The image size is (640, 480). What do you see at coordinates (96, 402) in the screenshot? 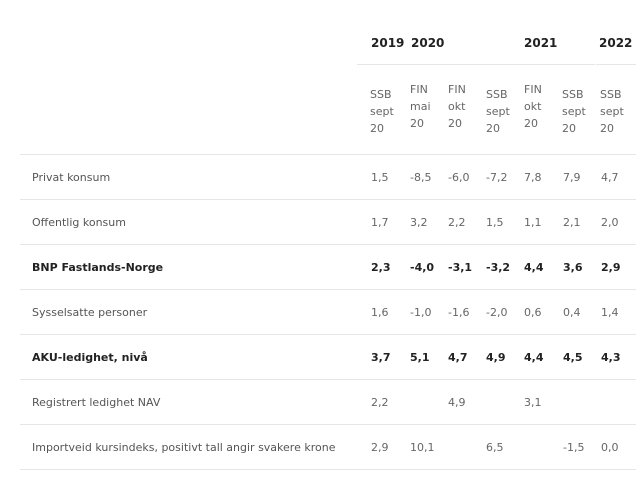
I see `row-label-registrert-ledighet-nav: Registrert ledighet NAV` at bounding box center [96, 402].